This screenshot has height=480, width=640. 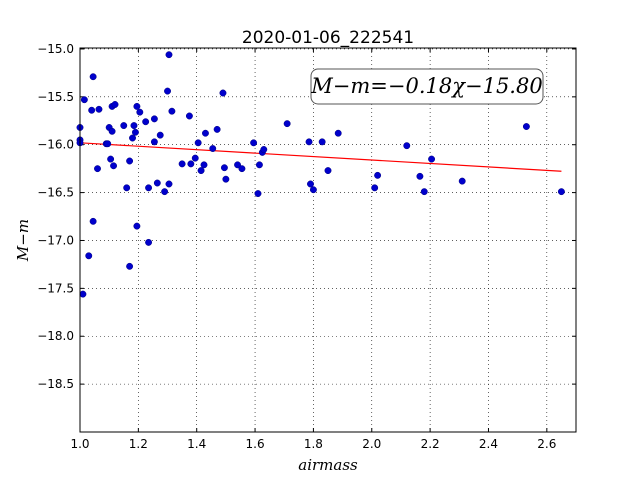 What do you see at coordinates (328, 465) in the screenshot?
I see `x-axis-label: airmass` at bounding box center [328, 465].